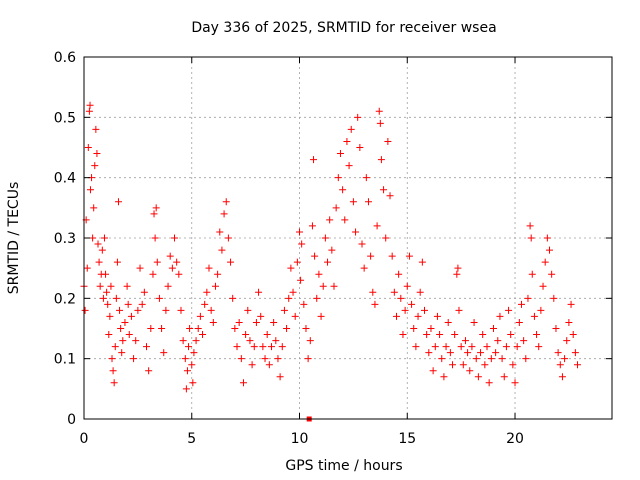 This screenshot has width=640, height=480. Describe the element at coordinates (65, 118) in the screenshot. I see `y-tick-label: 0.5` at that location.